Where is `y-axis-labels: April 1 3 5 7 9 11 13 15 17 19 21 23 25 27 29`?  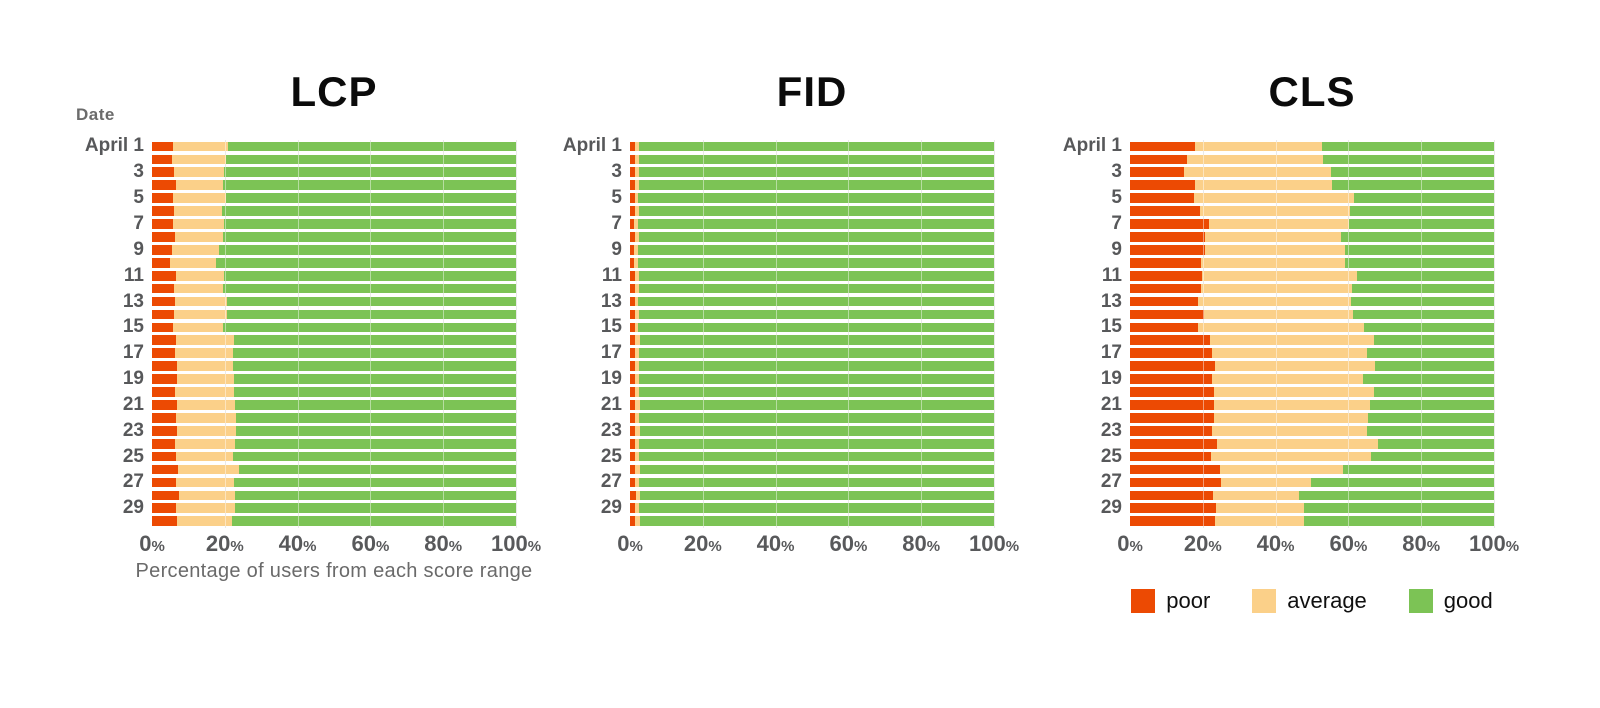
y-axis-labels: April 1 3 5 7 9 11 13 15 17 19 21 23 25 27 29 is located at coordinates (109, 331).